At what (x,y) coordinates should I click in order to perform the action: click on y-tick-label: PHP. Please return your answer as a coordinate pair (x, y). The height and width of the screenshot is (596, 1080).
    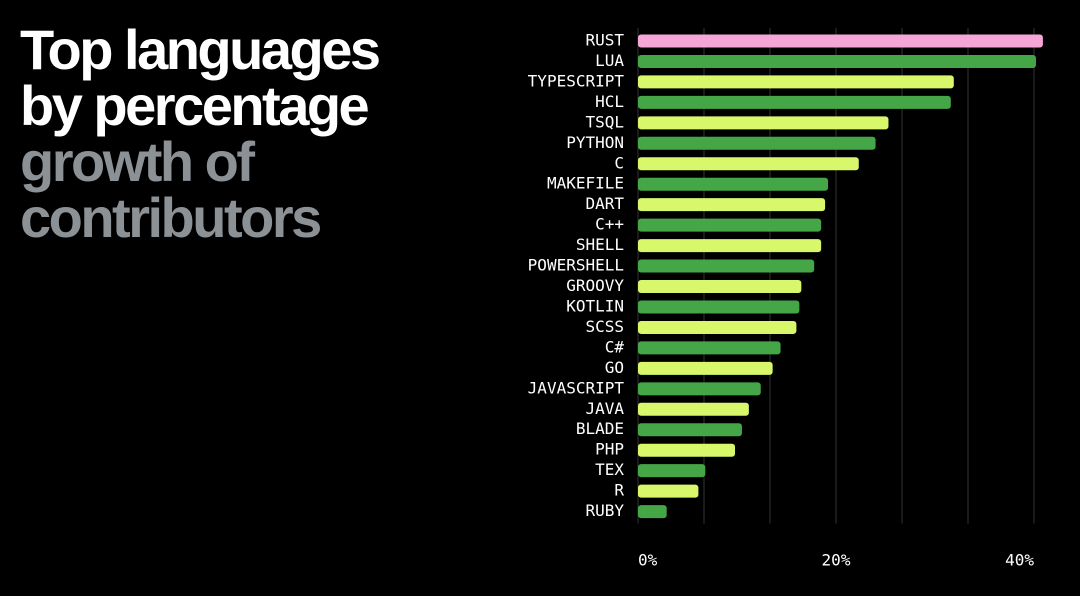
    Looking at the image, I should click on (609, 449).